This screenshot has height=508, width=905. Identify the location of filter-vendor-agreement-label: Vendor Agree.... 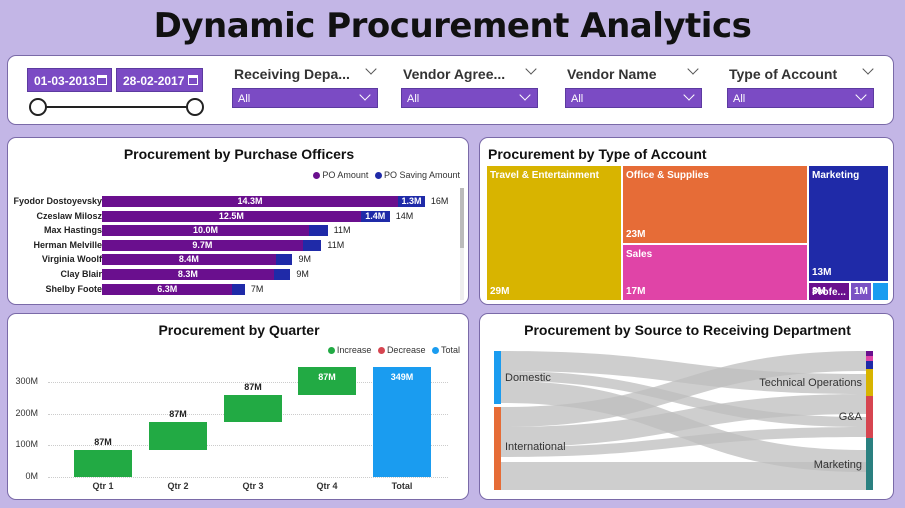
(454, 74).